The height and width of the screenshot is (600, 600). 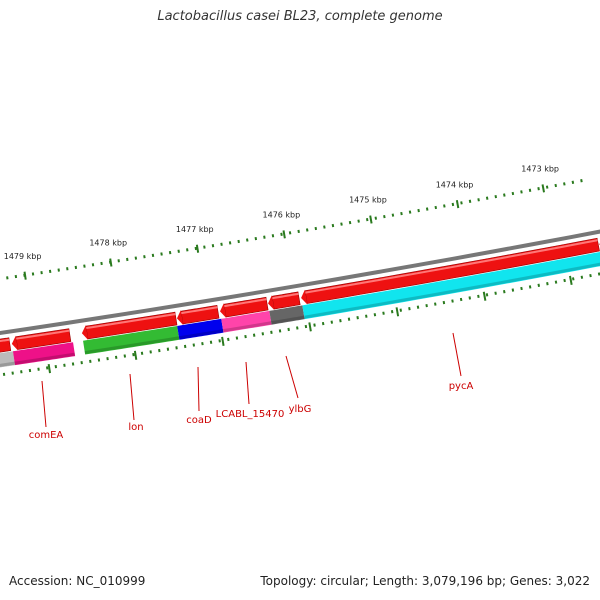 I want to click on svg-text: lon, so click(x=135, y=427).